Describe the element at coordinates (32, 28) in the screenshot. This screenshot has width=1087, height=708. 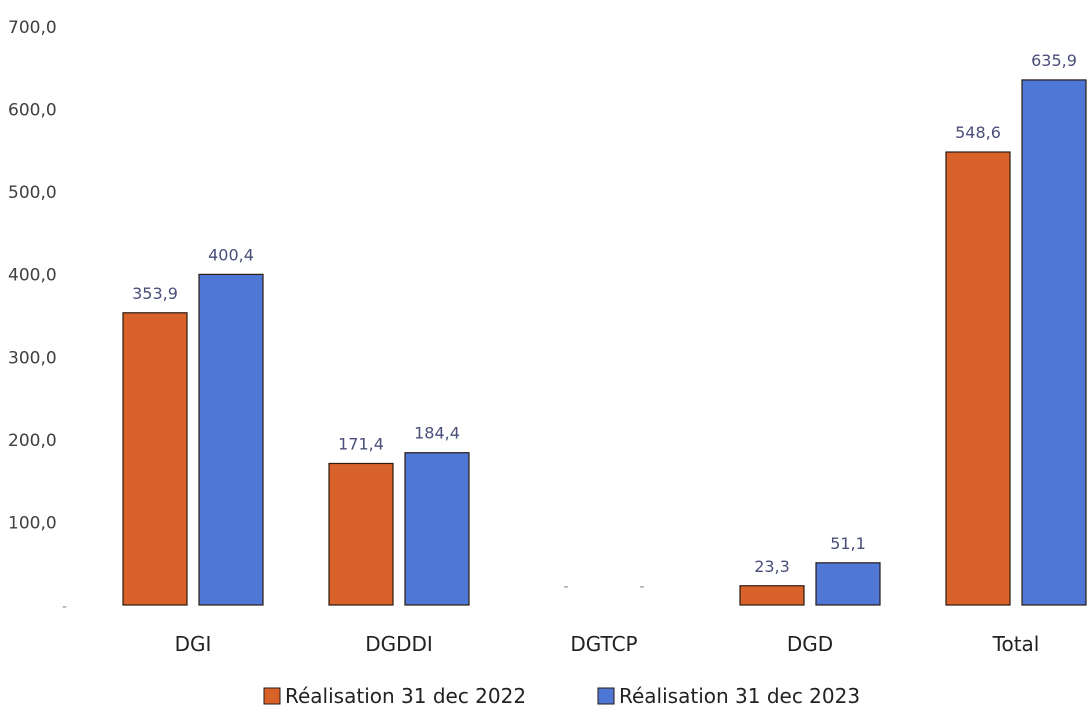
I see `y-tick-label: 700,0` at that location.